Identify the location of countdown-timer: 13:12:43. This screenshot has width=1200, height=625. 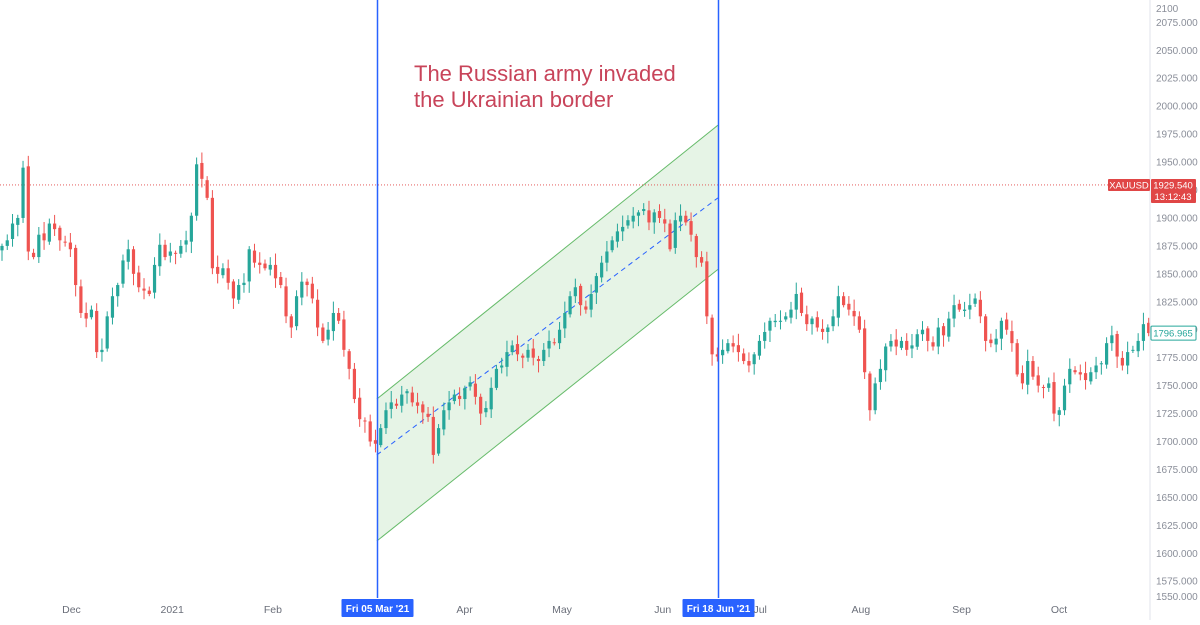
(1173, 197).